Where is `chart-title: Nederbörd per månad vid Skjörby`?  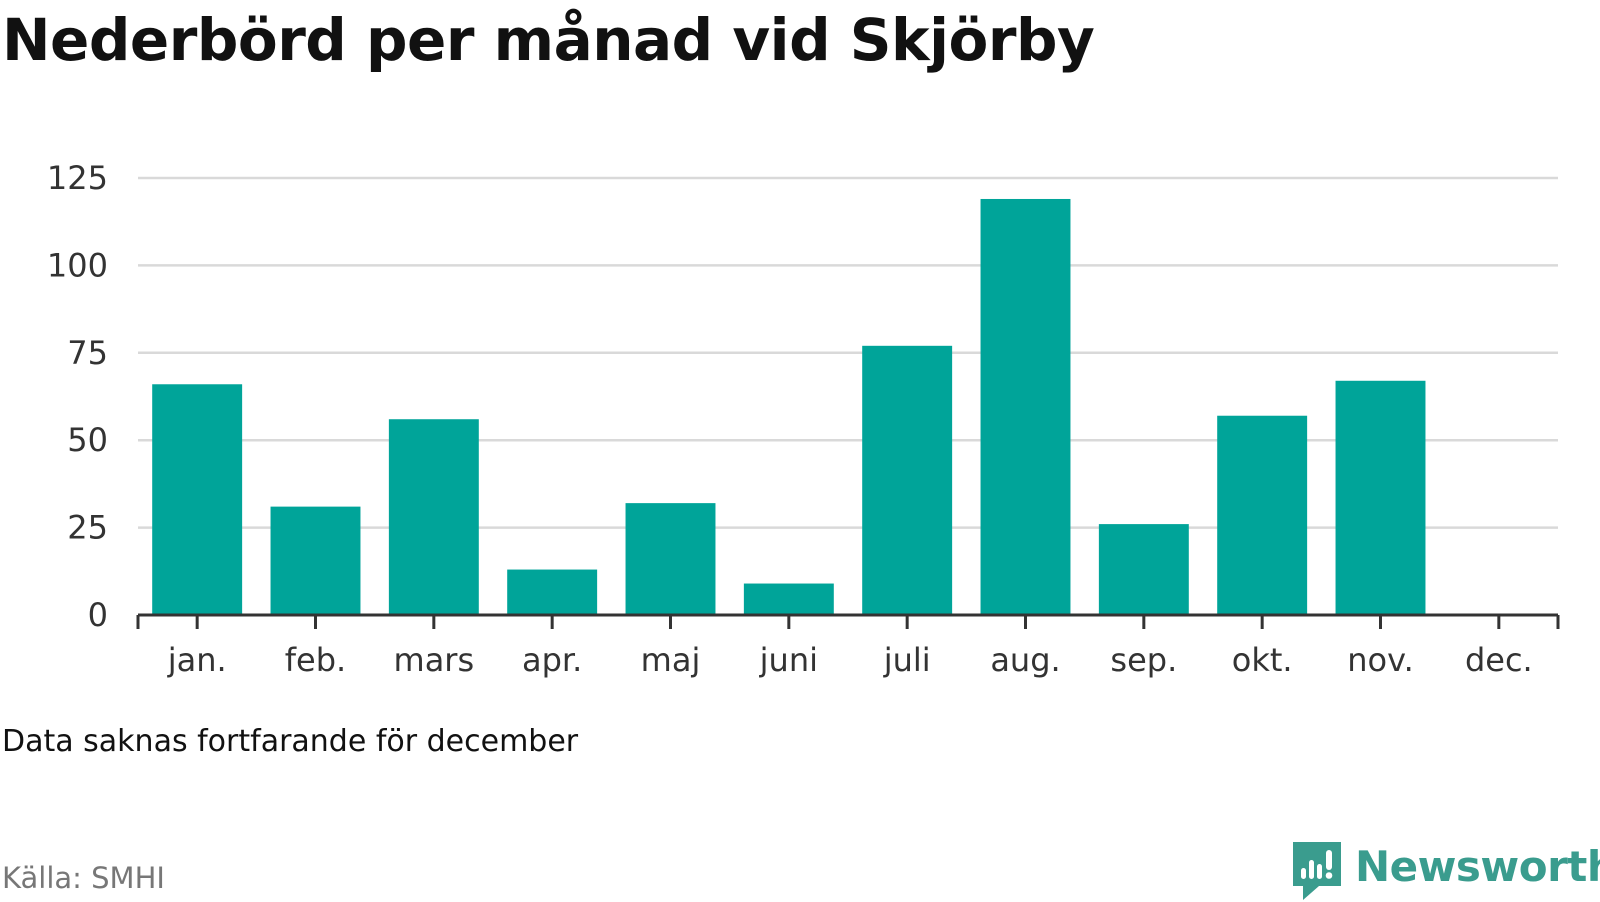 chart-title: Nederbörd per månad vid Skjörby is located at coordinates (548, 40).